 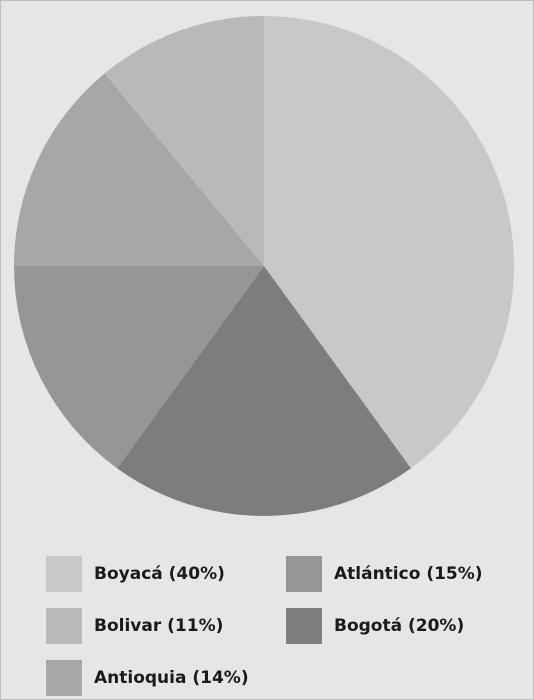 What do you see at coordinates (171, 678) in the screenshot?
I see `legend-label-antioquia: Antioquia (14%)` at bounding box center [171, 678].